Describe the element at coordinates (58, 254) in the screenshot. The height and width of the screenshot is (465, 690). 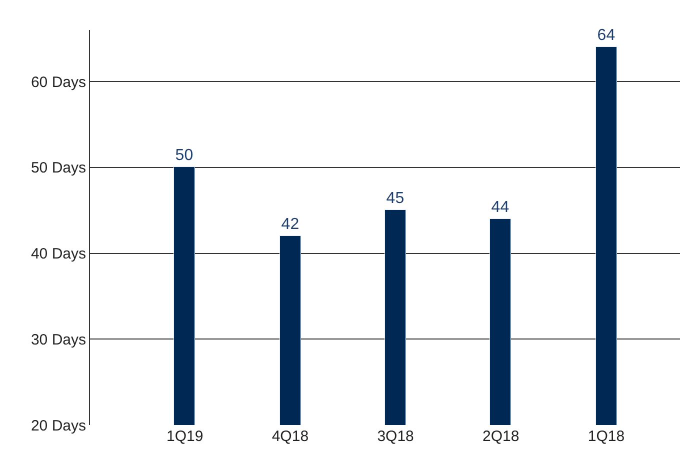
I see `y-tick-label: 40 Days` at that location.